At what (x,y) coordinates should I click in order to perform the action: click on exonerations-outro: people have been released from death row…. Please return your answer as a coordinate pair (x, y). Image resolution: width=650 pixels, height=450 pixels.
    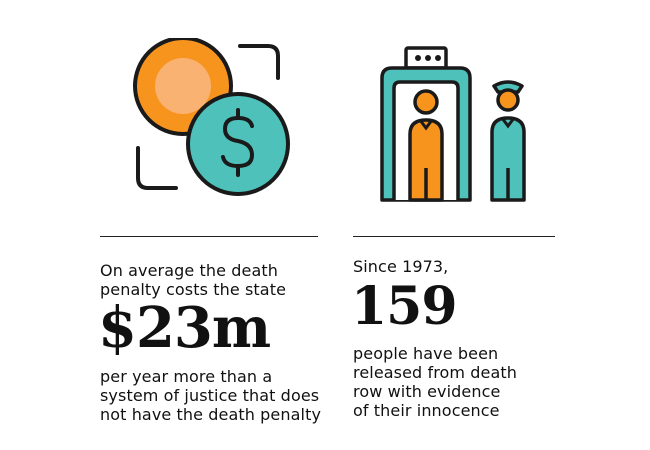
    Looking at the image, I should click on (435, 382).